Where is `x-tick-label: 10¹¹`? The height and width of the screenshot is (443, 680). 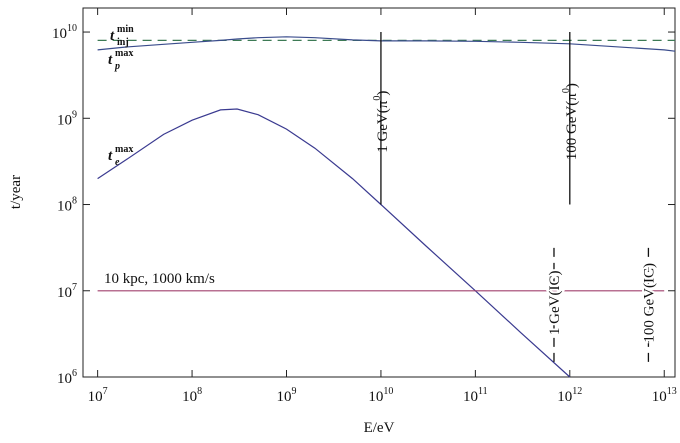 x-tick-label: 10¹¹ is located at coordinates (475, 395).